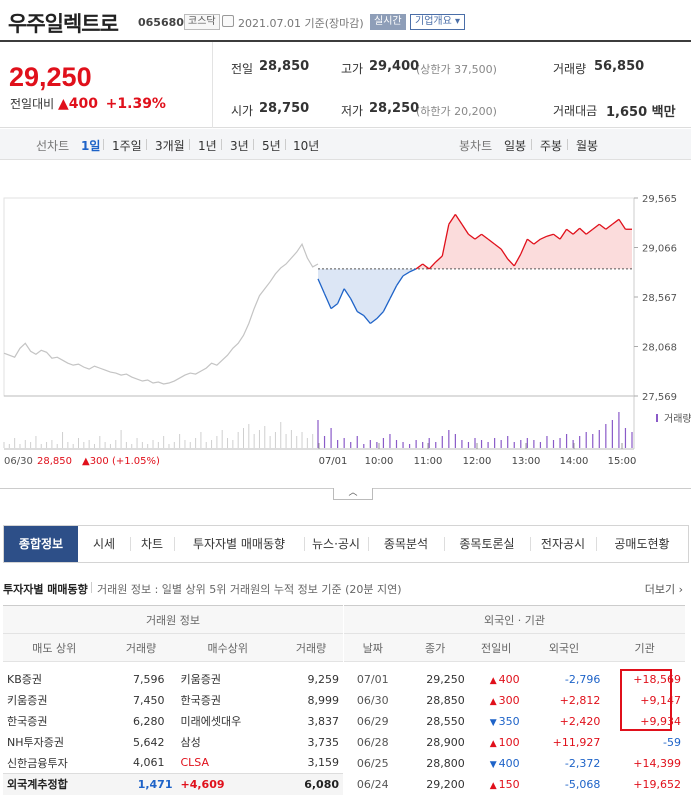 The image size is (691, 805). What do you see at coordinates (551, 146) in the screenshot?
I see `candle-weekly: 주봉` at bounding box center [551, 146].